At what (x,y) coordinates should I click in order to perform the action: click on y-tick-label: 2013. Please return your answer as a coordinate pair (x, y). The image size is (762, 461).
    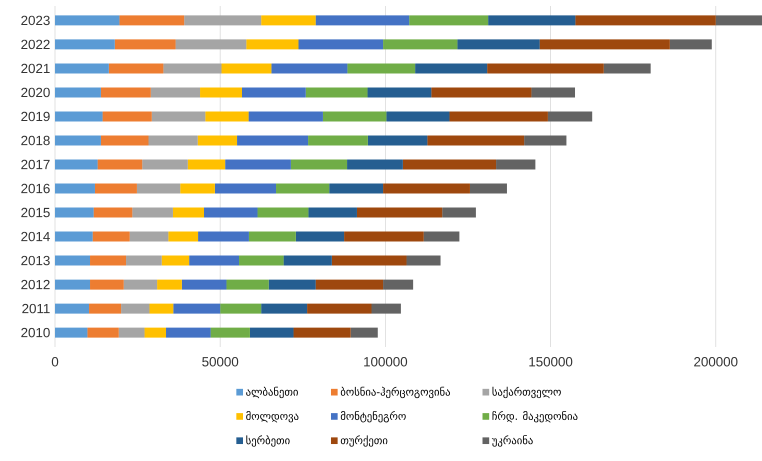
    Looking at the image, I should click on (35, 261).